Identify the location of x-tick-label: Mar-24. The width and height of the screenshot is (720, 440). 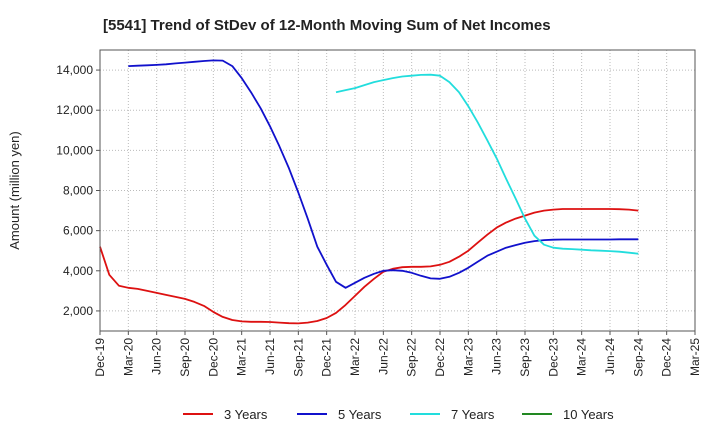
(582, 357).